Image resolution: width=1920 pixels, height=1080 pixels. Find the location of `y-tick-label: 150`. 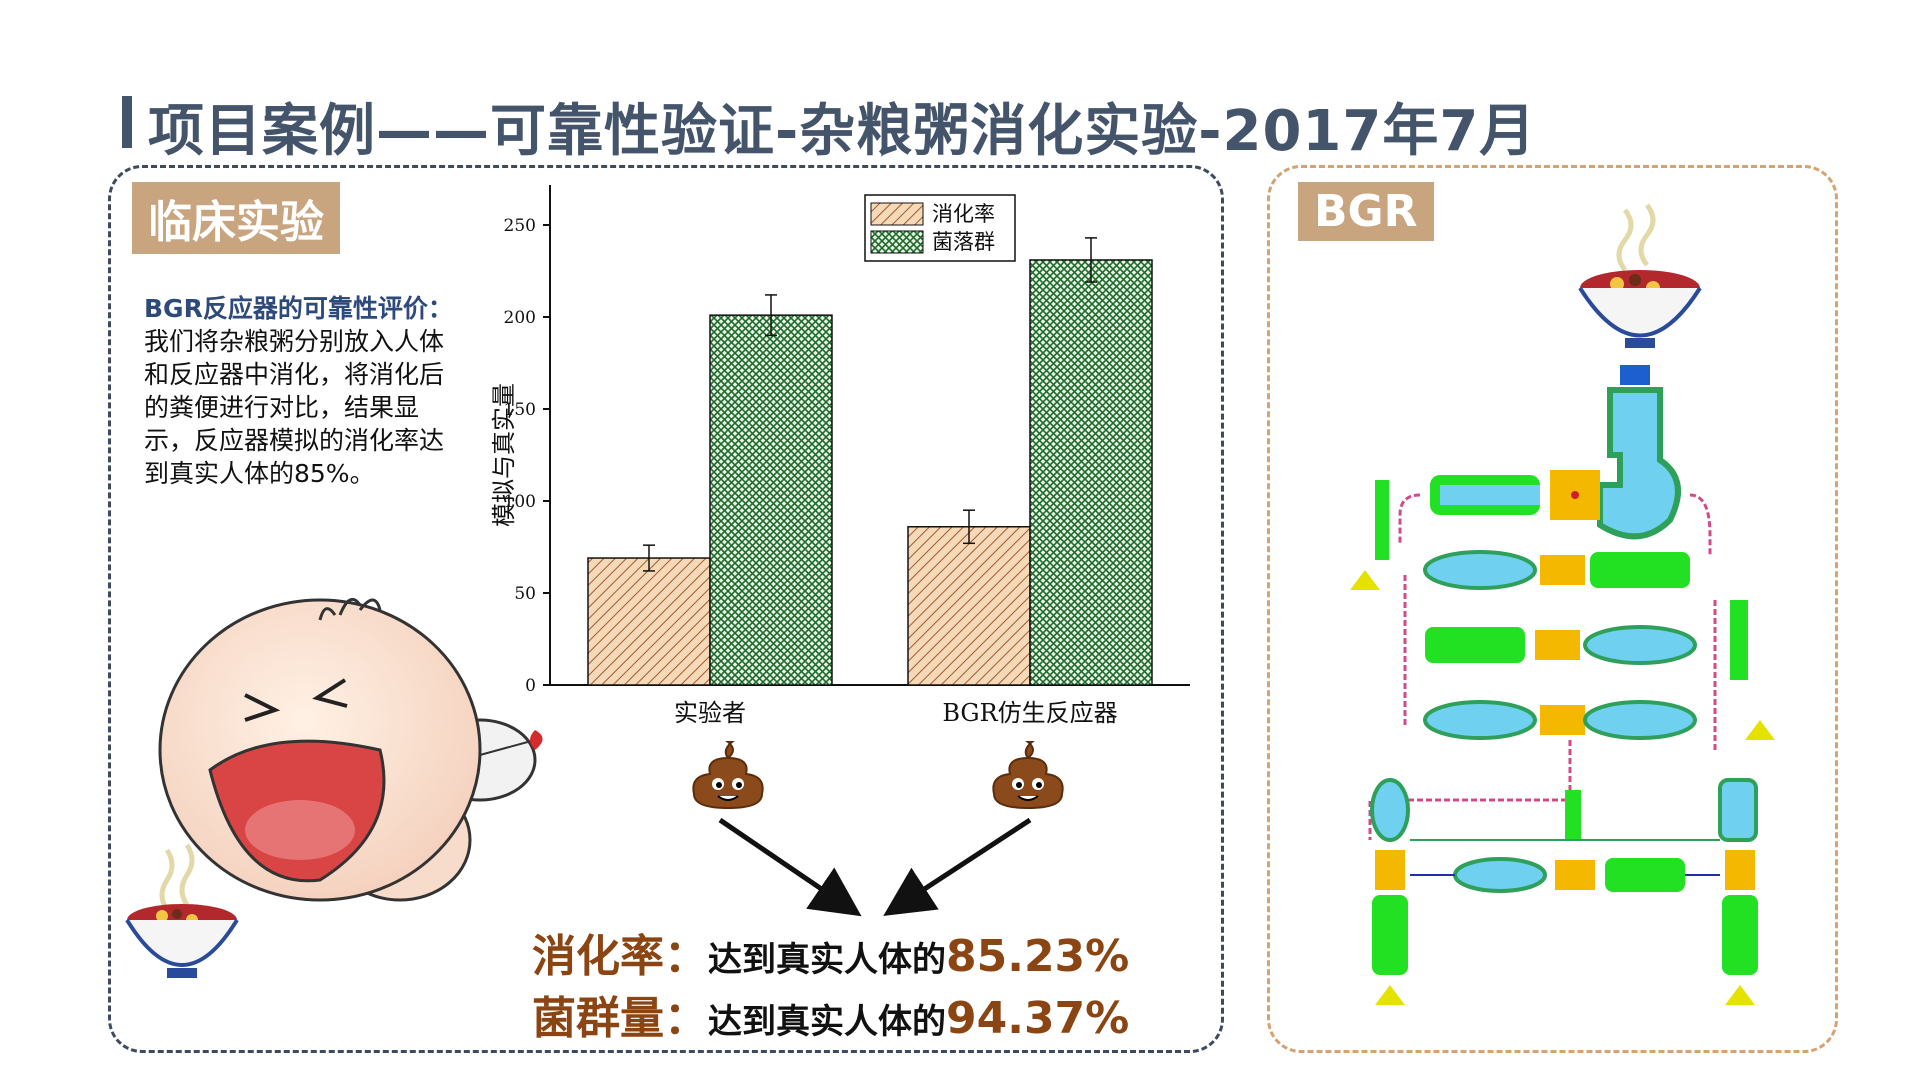

y-tick-label: 150 is located at coordinates (520, 410).